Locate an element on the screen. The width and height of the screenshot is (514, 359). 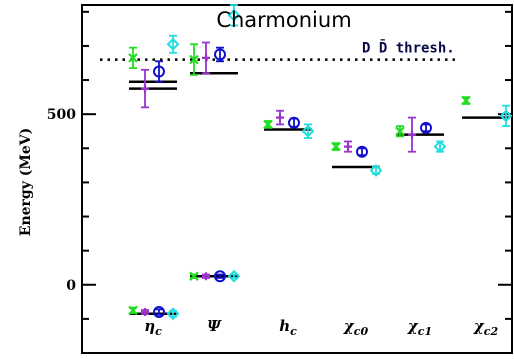
y-tick-label: 500 is located at coordinates (61, 115).